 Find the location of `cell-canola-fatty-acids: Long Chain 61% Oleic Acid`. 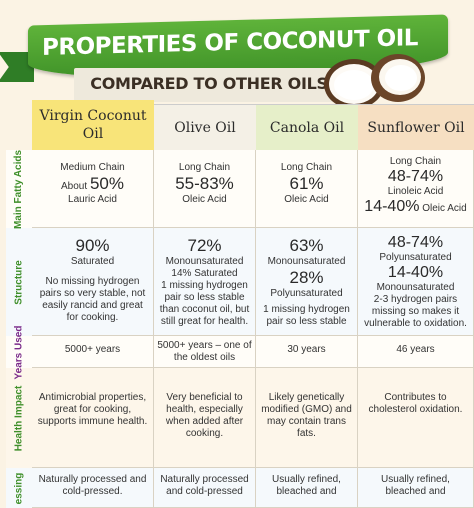

cell-canola-fatty-acids: Long Chain 61% Oleic Acid is located at coordinates (307, 189).